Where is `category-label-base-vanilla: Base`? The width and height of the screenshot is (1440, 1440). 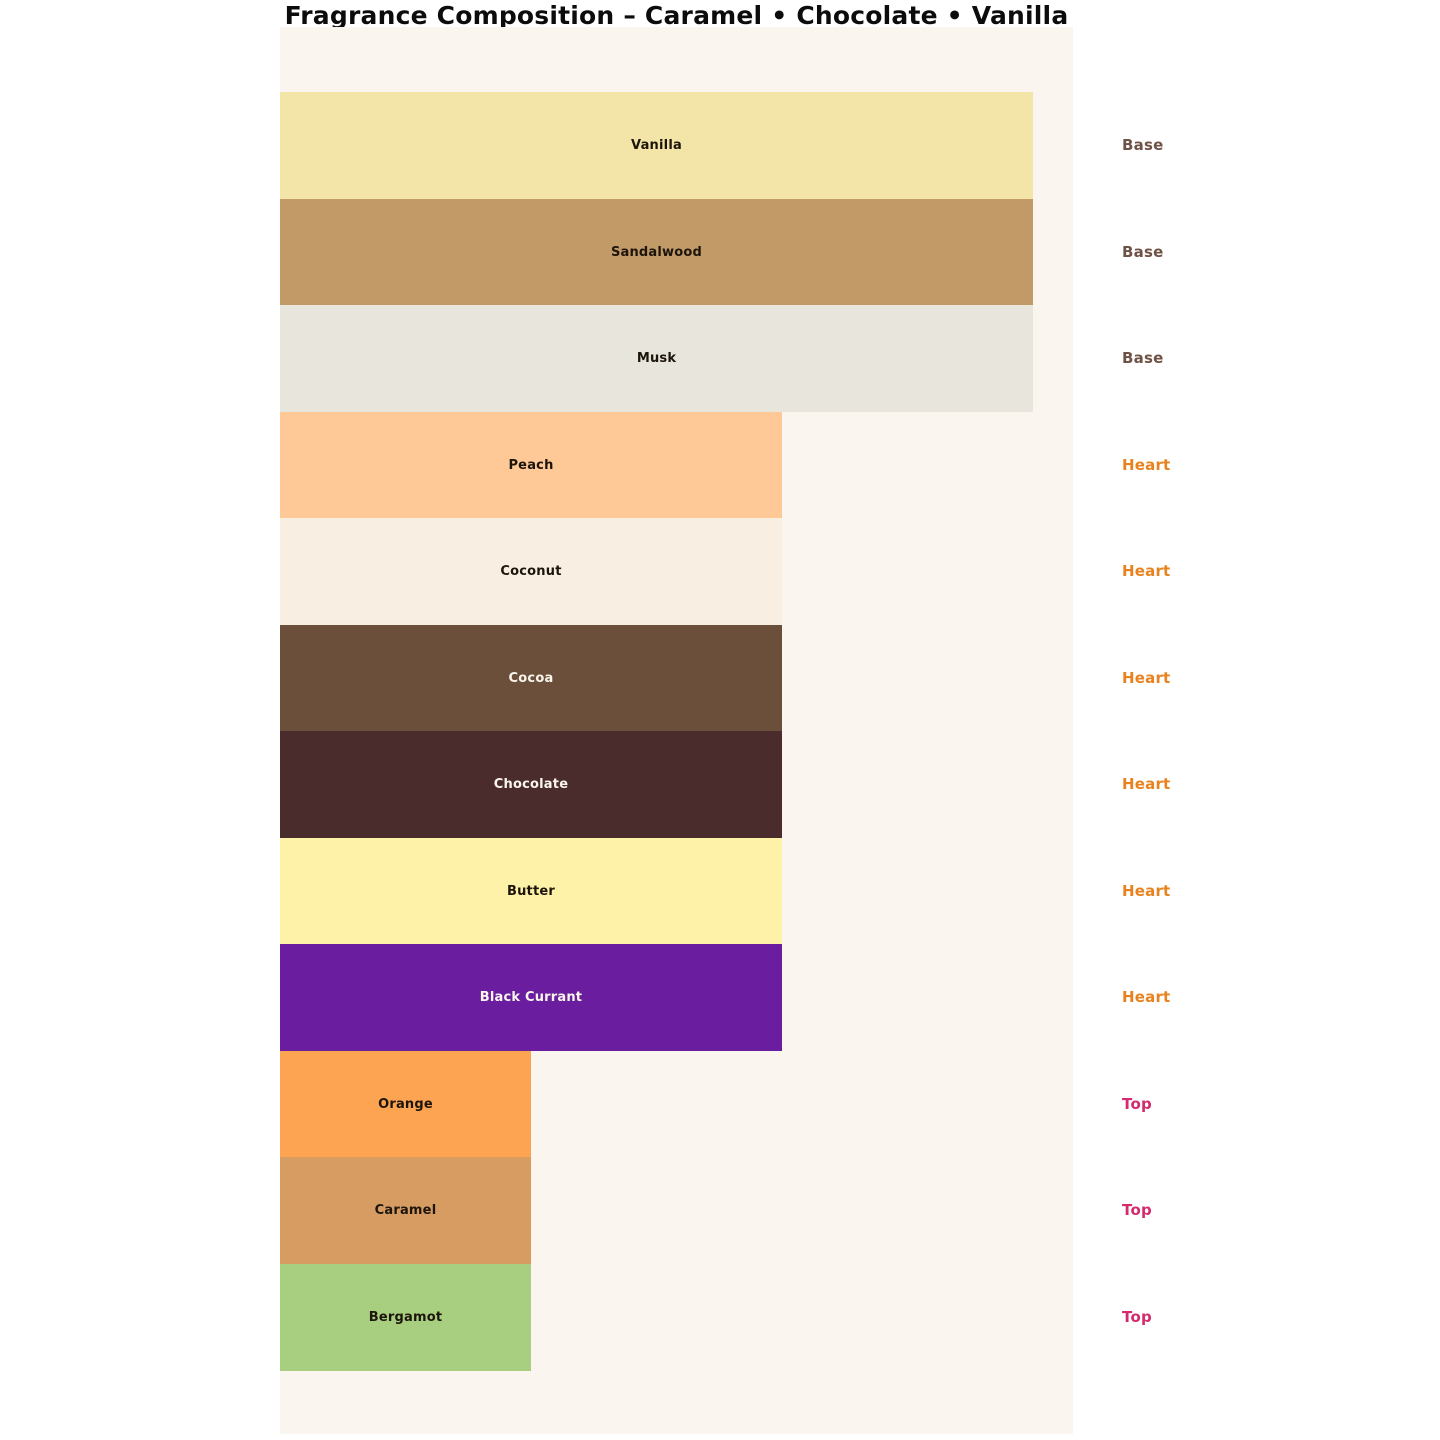 category-label-base-vanilla: Base is located at coordinates (1143, 145).